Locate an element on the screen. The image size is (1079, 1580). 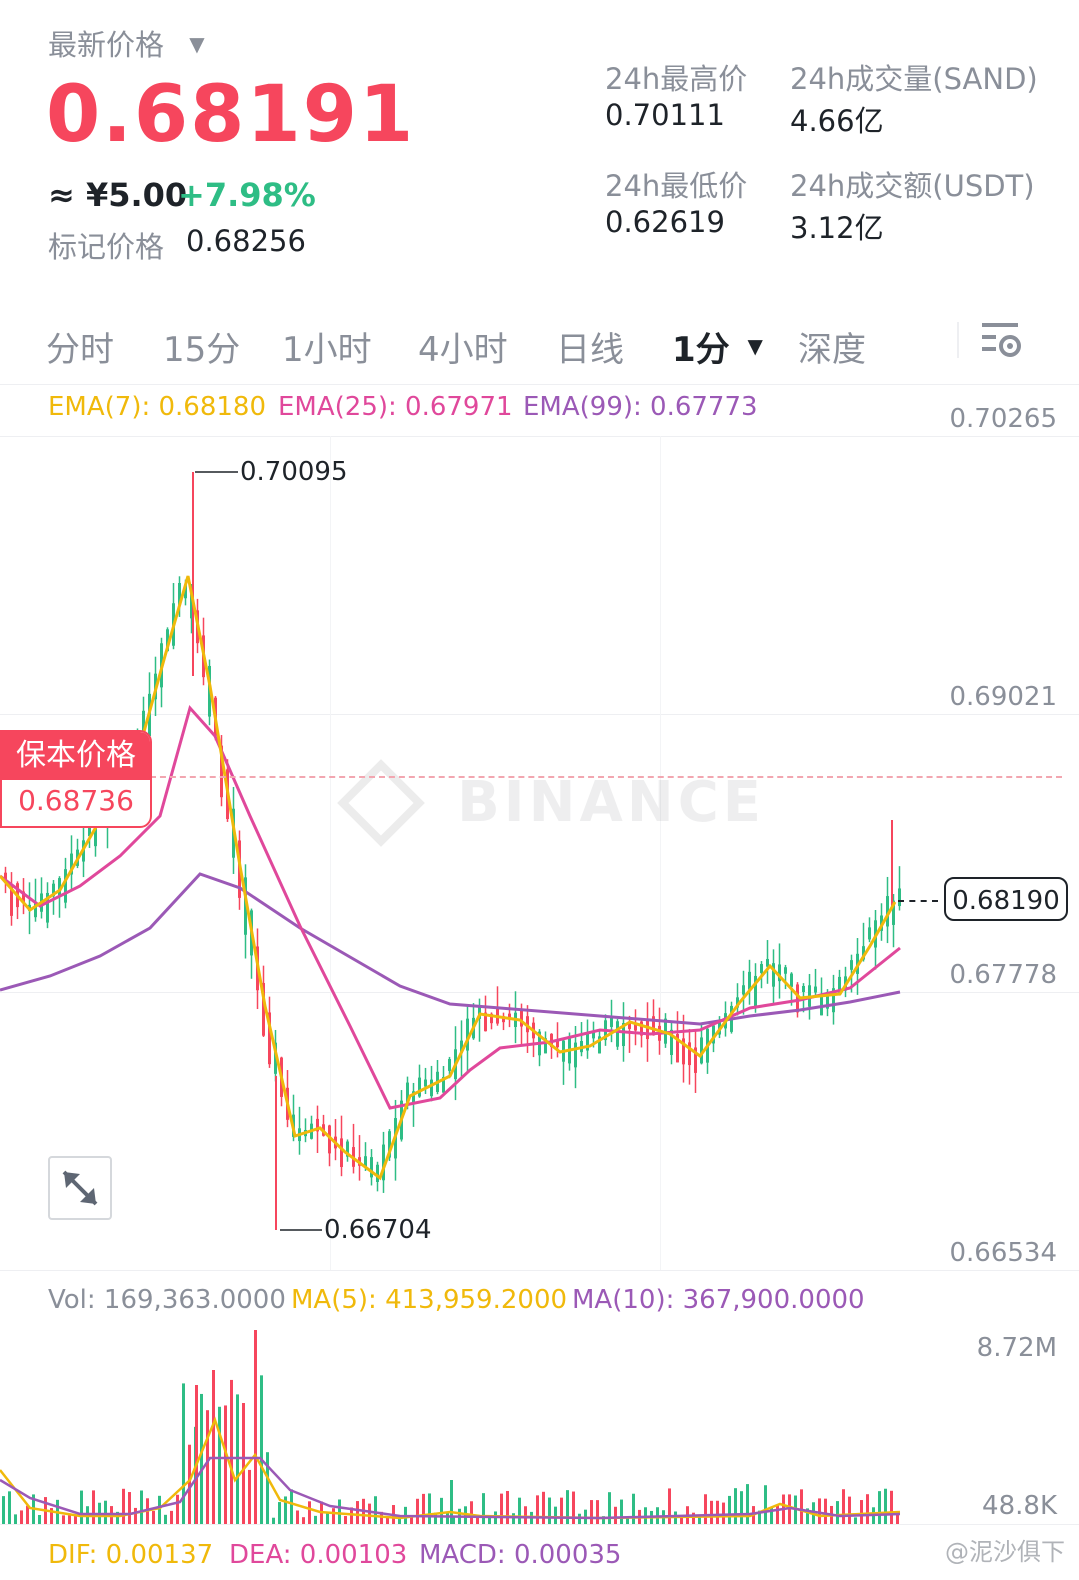
caret-down-icon: ▼ is located at coordinates (197, 44).